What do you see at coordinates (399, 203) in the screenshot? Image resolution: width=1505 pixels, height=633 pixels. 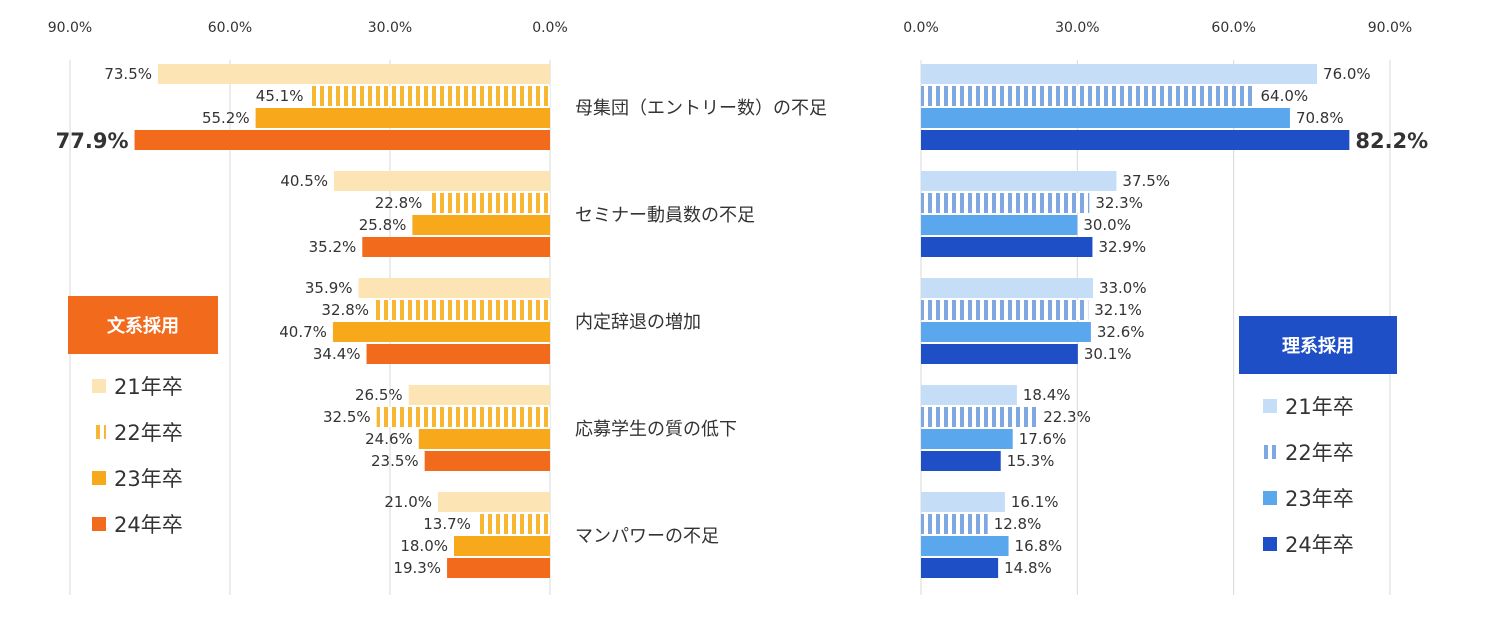 I see `left-value-label: 22.8%` at bounding box center [399, 203].